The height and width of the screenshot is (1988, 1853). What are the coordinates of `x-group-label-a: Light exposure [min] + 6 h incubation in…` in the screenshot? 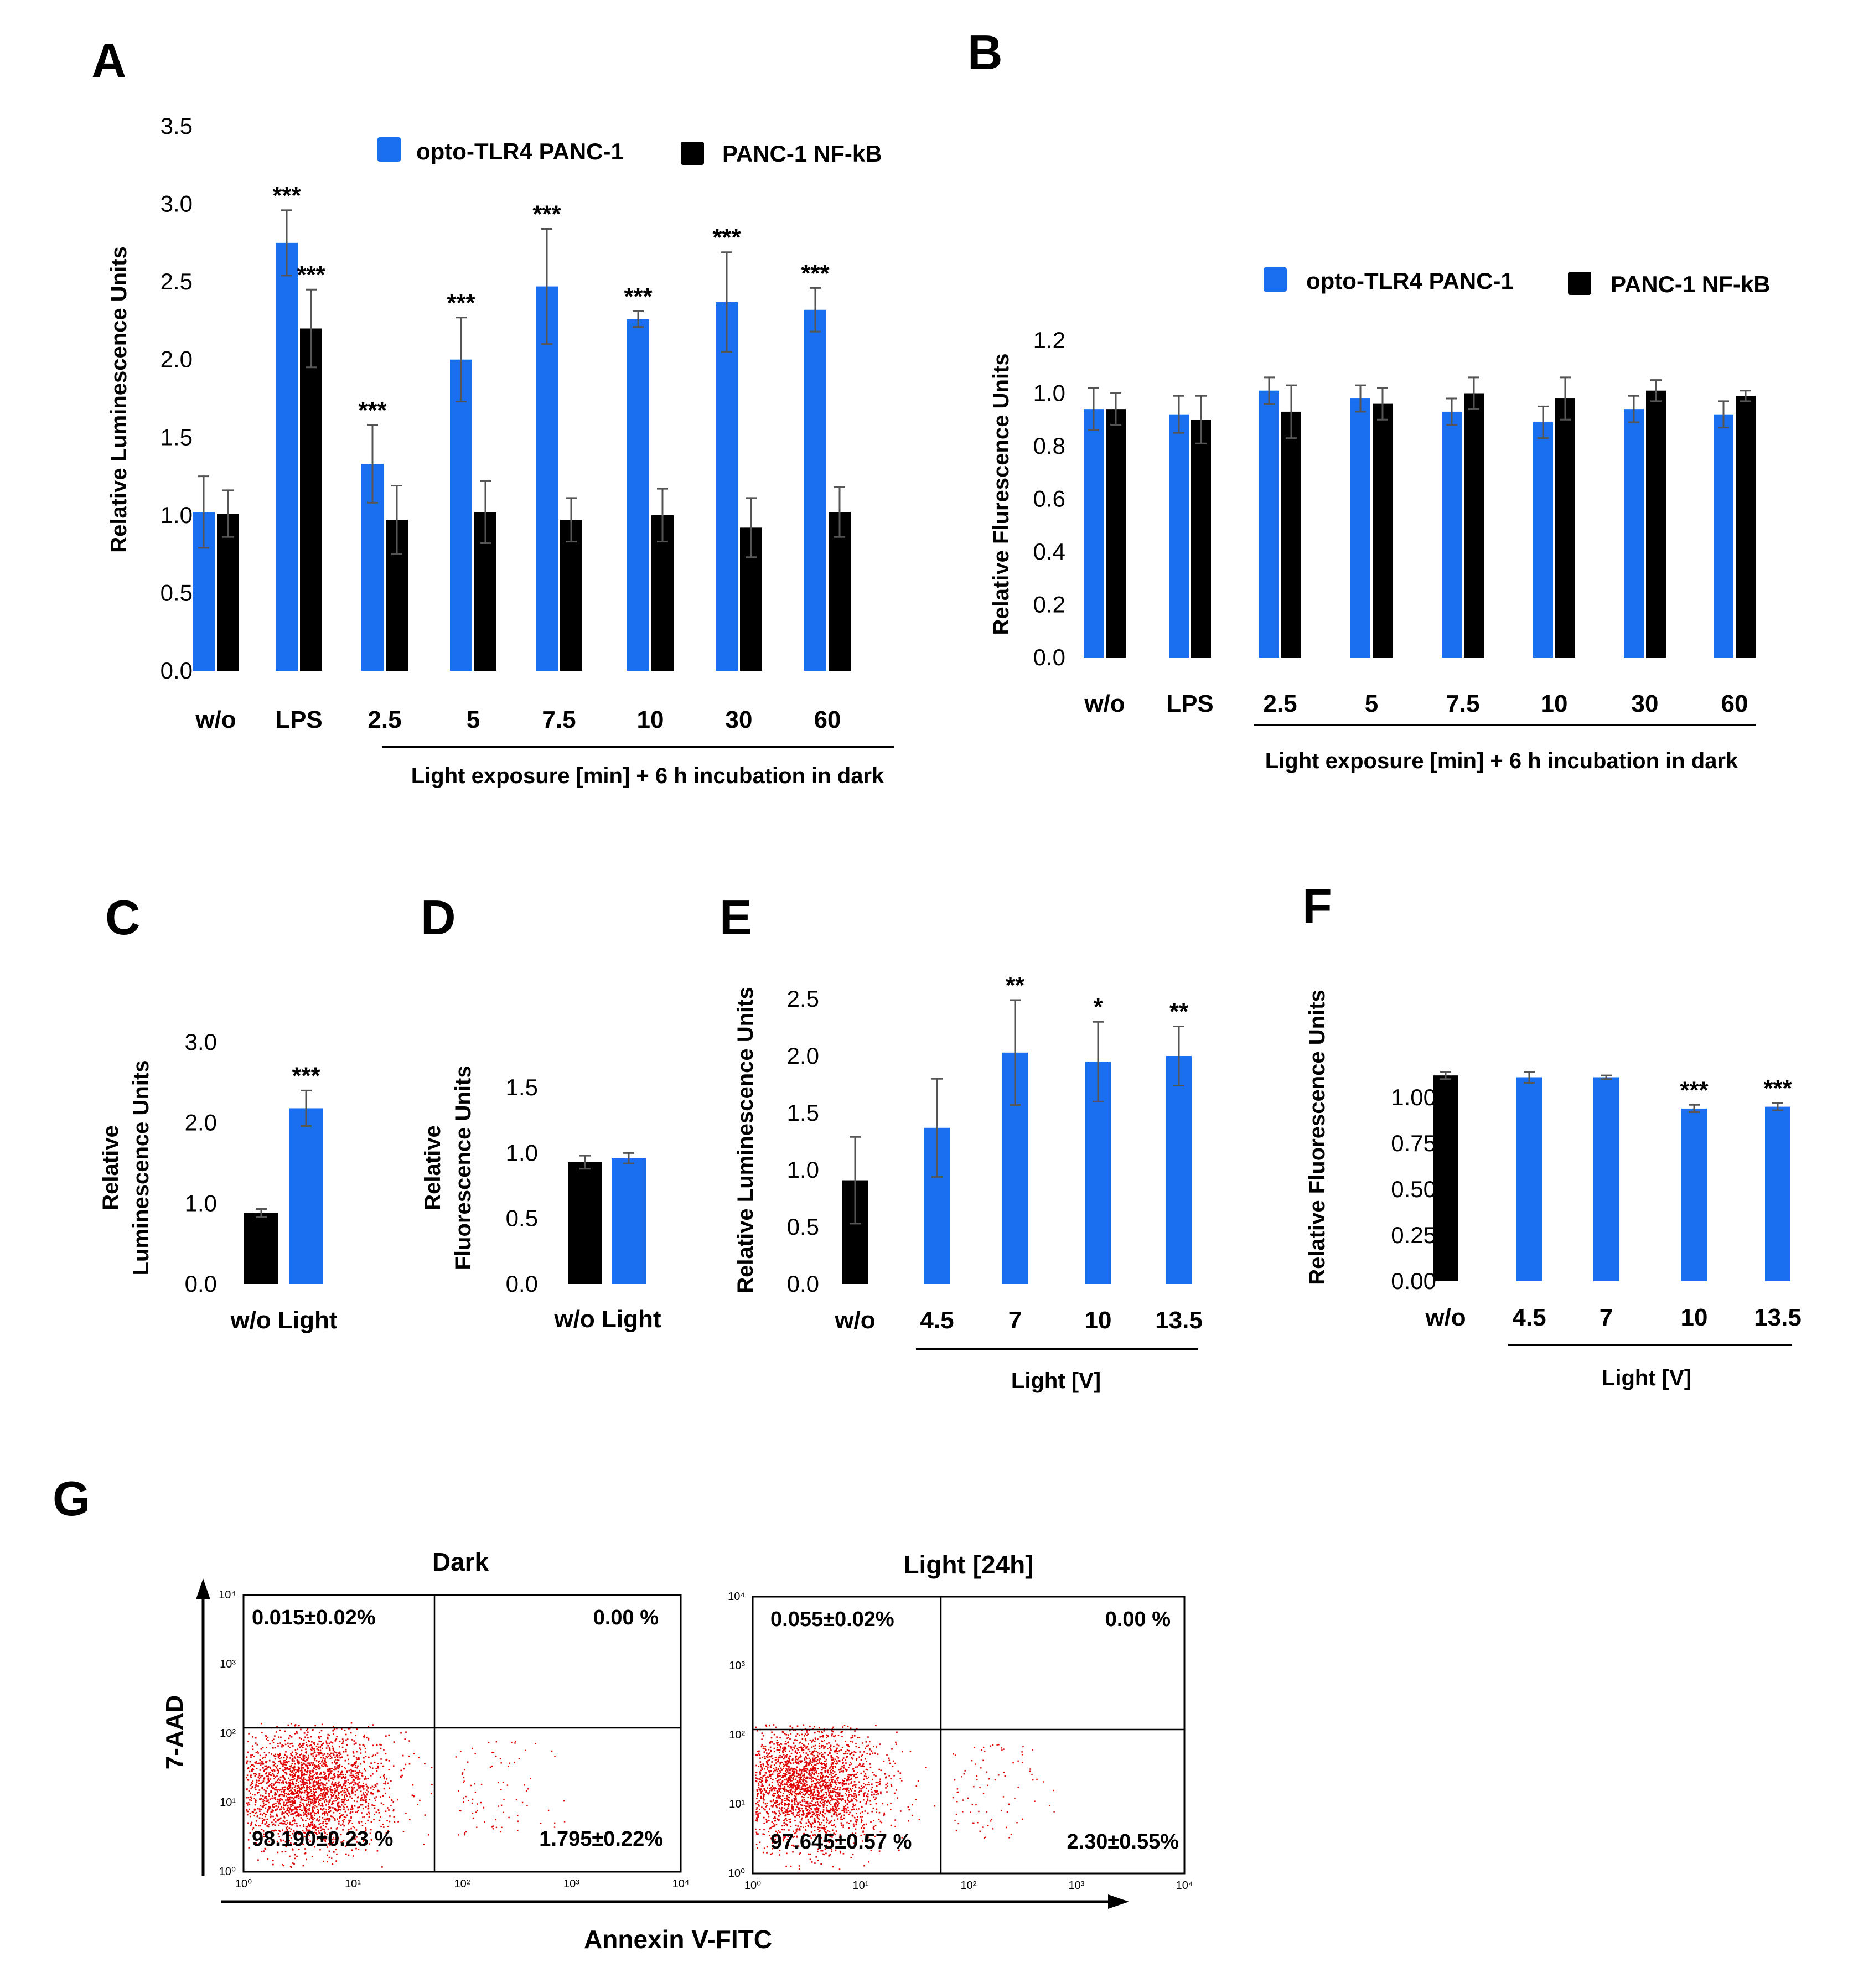 It's located at (647, 776).